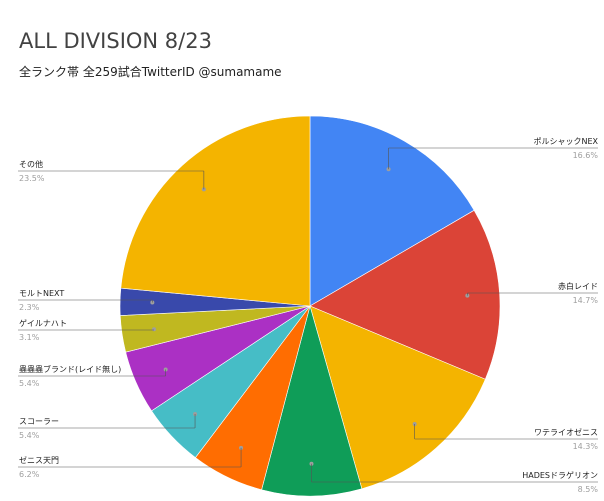  Describe the element at coordinates (29, 474) in the screenshot. I see `slice-percent-label: 6.2%` at that location.